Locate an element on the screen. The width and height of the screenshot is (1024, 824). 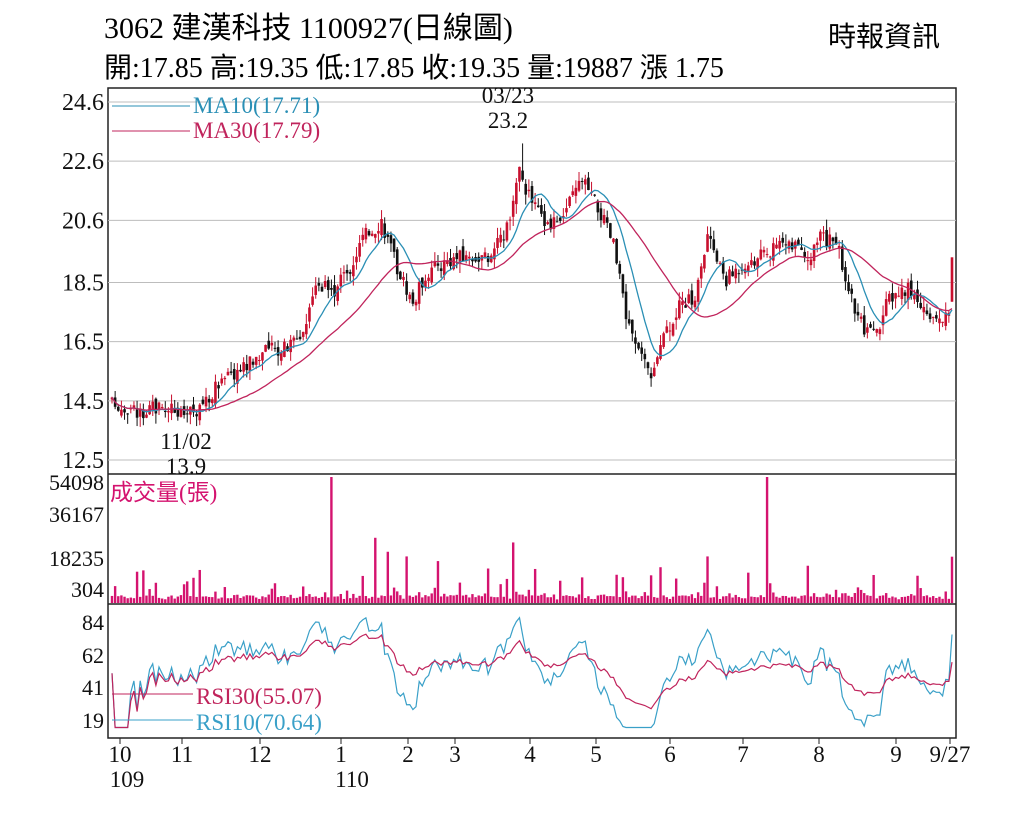
month-label: 1 is located at coordinates (341, 754).